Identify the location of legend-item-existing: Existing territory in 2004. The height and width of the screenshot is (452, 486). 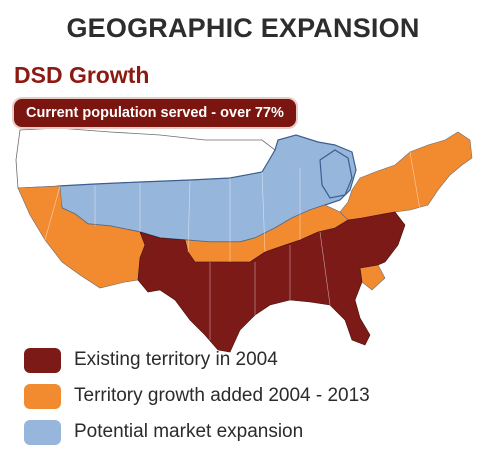
(197, 360).